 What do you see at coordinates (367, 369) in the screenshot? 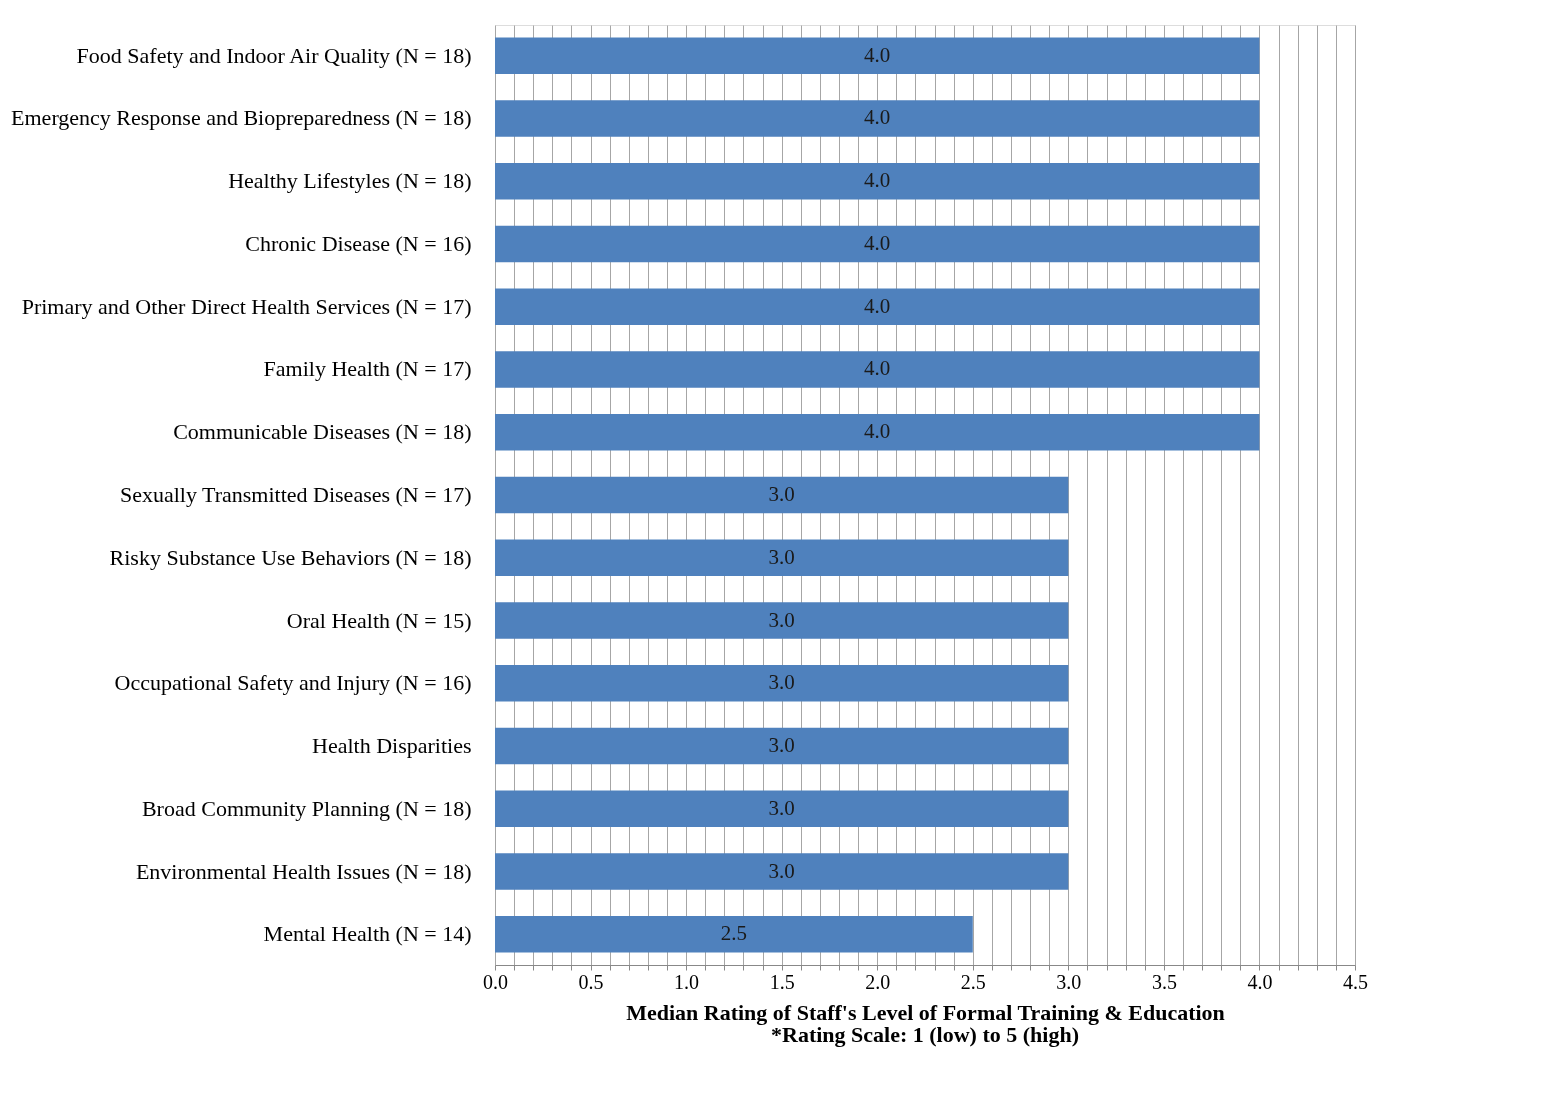
I see `y-tick-label: Family Health (N = 17)` at bounding box center [367, 369].